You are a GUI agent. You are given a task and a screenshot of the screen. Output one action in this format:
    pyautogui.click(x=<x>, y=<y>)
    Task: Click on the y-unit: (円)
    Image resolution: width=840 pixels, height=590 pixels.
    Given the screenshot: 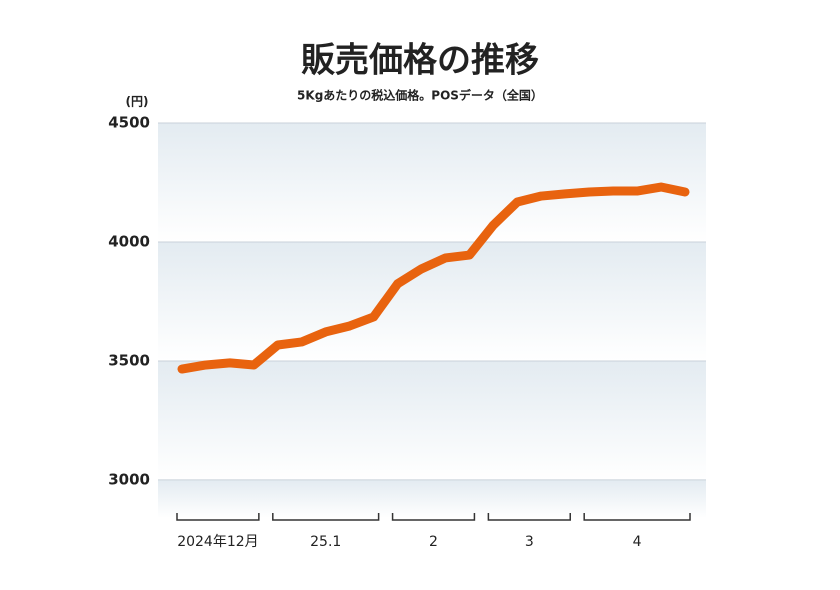 What is the action you would take?
    pyautogui.click(x=137, y=102)
    